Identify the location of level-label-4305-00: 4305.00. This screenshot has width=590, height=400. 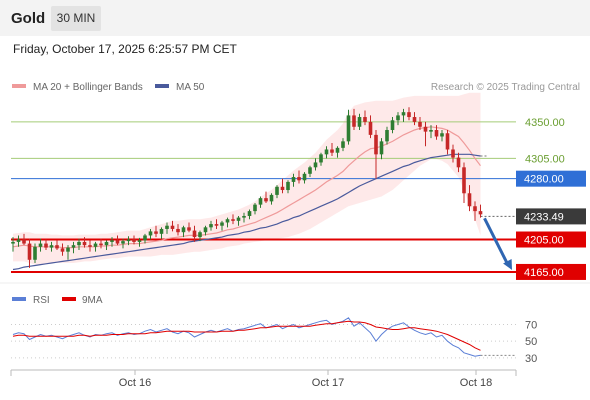
(545, 159).